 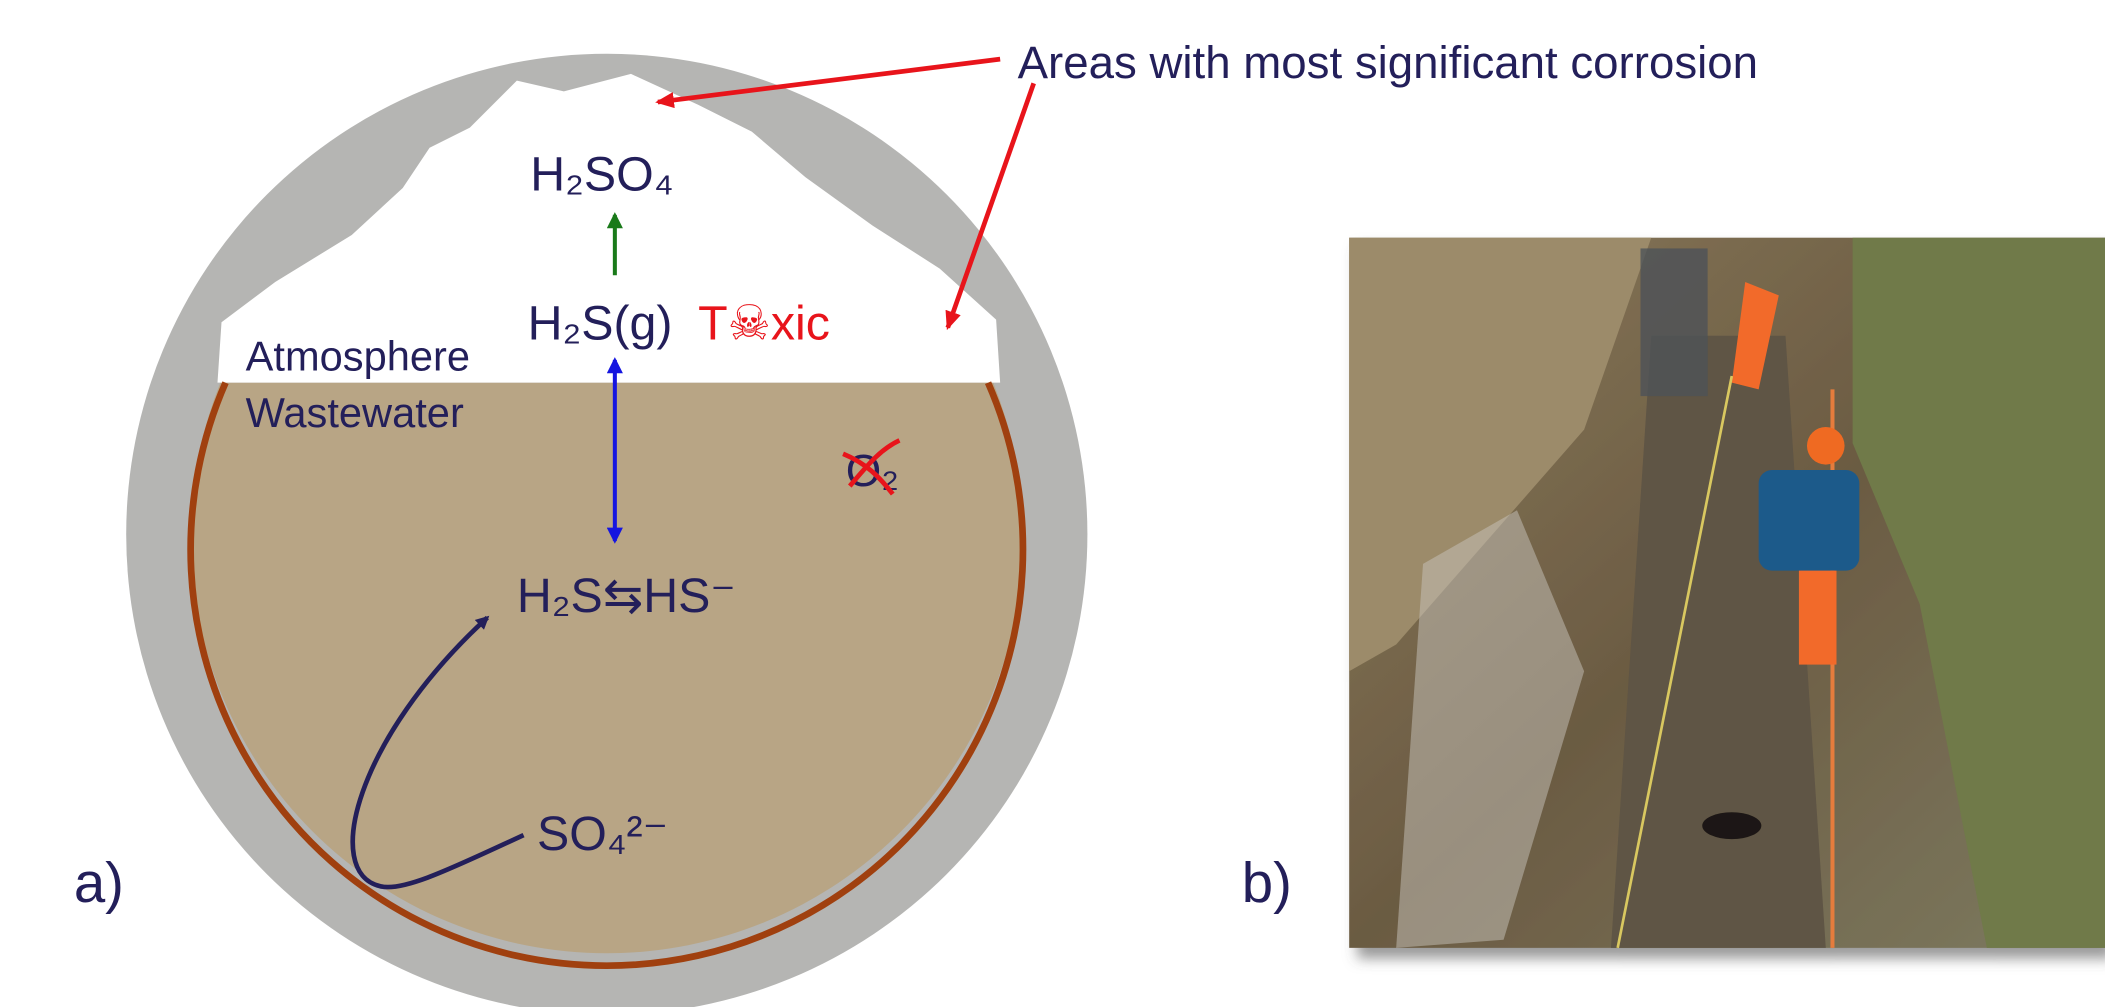 I want to click on atmosphere-space, so click(x=609, y=228).